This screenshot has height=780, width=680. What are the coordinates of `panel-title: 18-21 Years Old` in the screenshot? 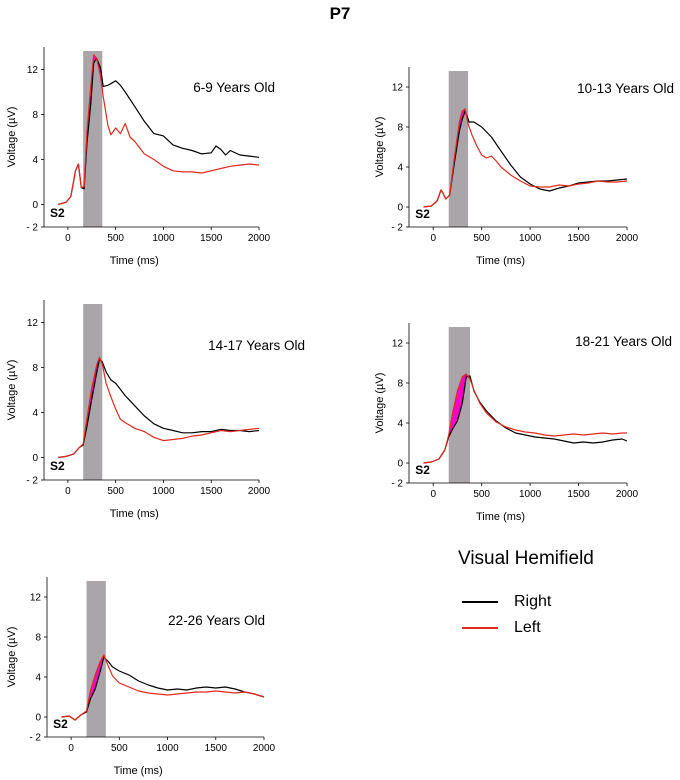 It's located at (623, 341).